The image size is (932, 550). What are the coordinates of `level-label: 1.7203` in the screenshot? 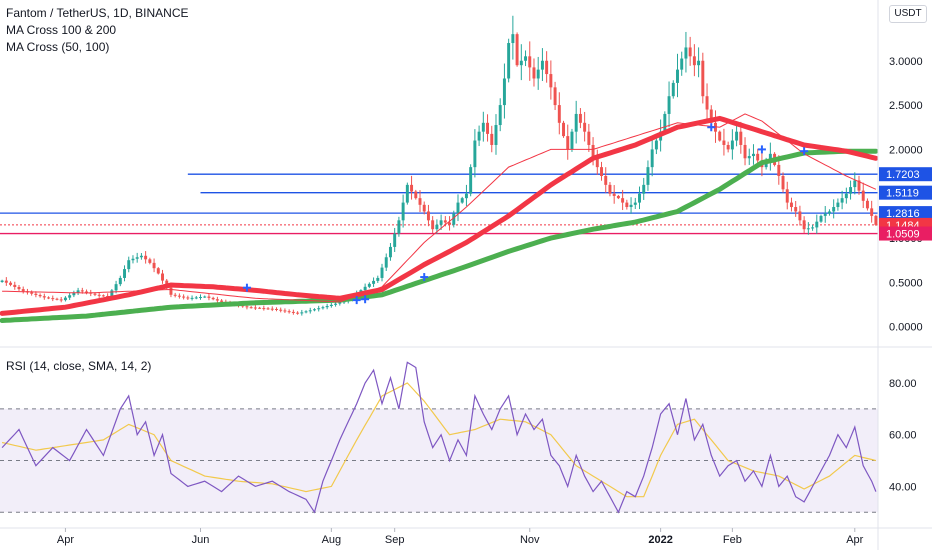 It's located at (903, 175).